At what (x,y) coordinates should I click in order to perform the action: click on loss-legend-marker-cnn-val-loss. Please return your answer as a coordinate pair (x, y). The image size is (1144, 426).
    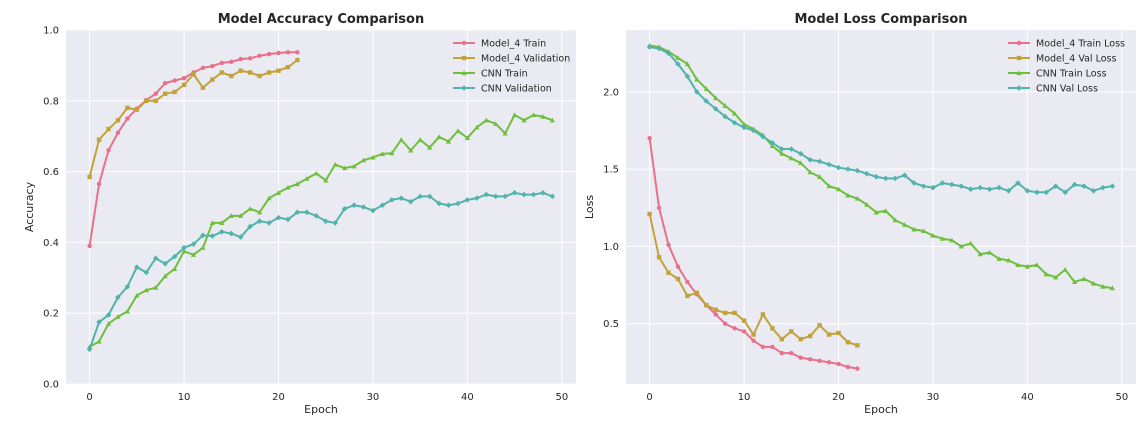
    Looking at the image, I should click on (1019, 88).